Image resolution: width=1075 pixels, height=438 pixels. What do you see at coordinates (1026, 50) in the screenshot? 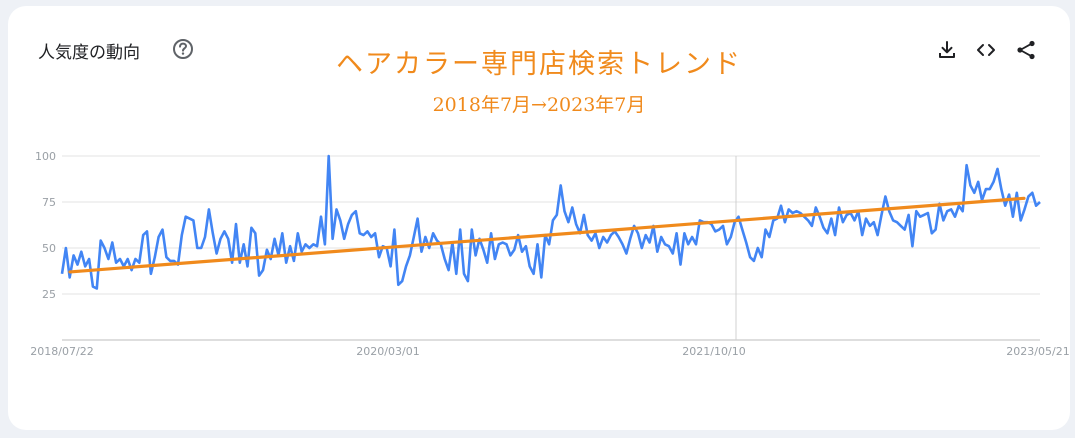
I see `share-icon` at bounding box center [1026, 50].